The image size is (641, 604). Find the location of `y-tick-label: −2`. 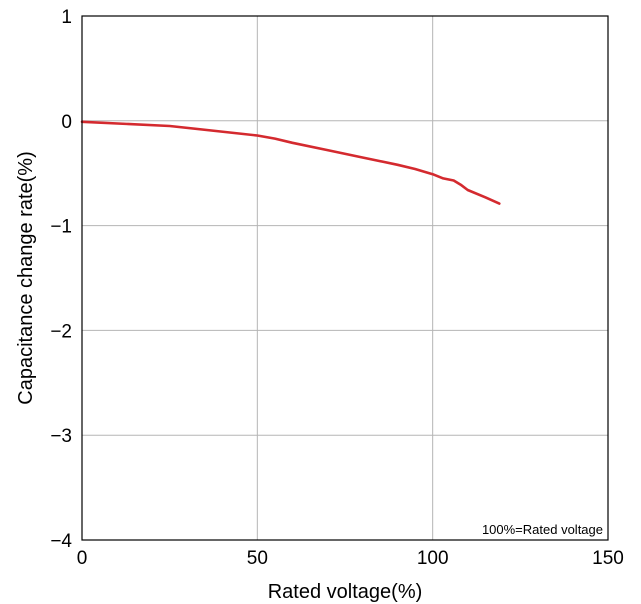

y-tick-label: −2 is located at coordinates (61, 331).